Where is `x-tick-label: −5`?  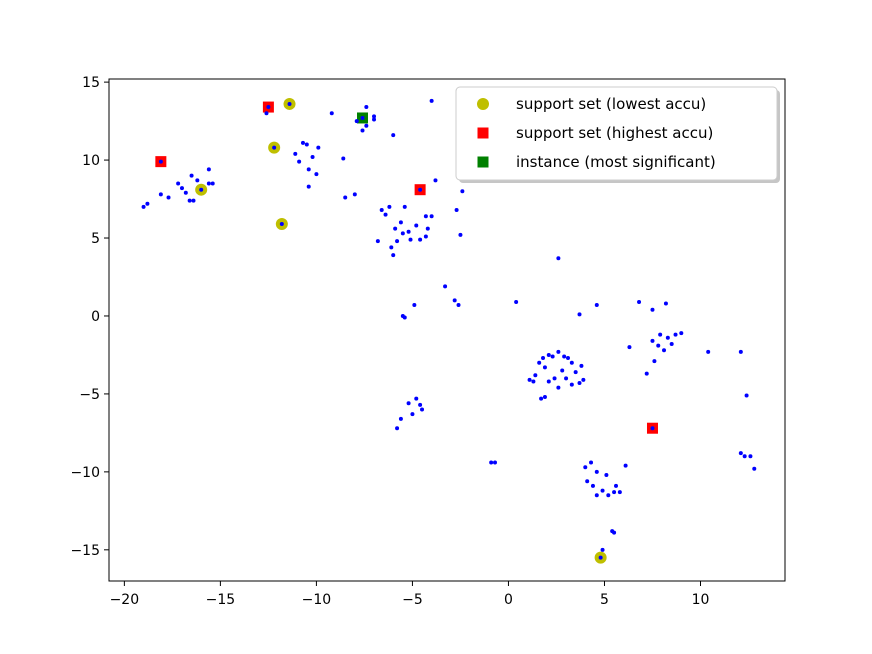
x-tick-label: −5 is located at coordinates (412, 600).